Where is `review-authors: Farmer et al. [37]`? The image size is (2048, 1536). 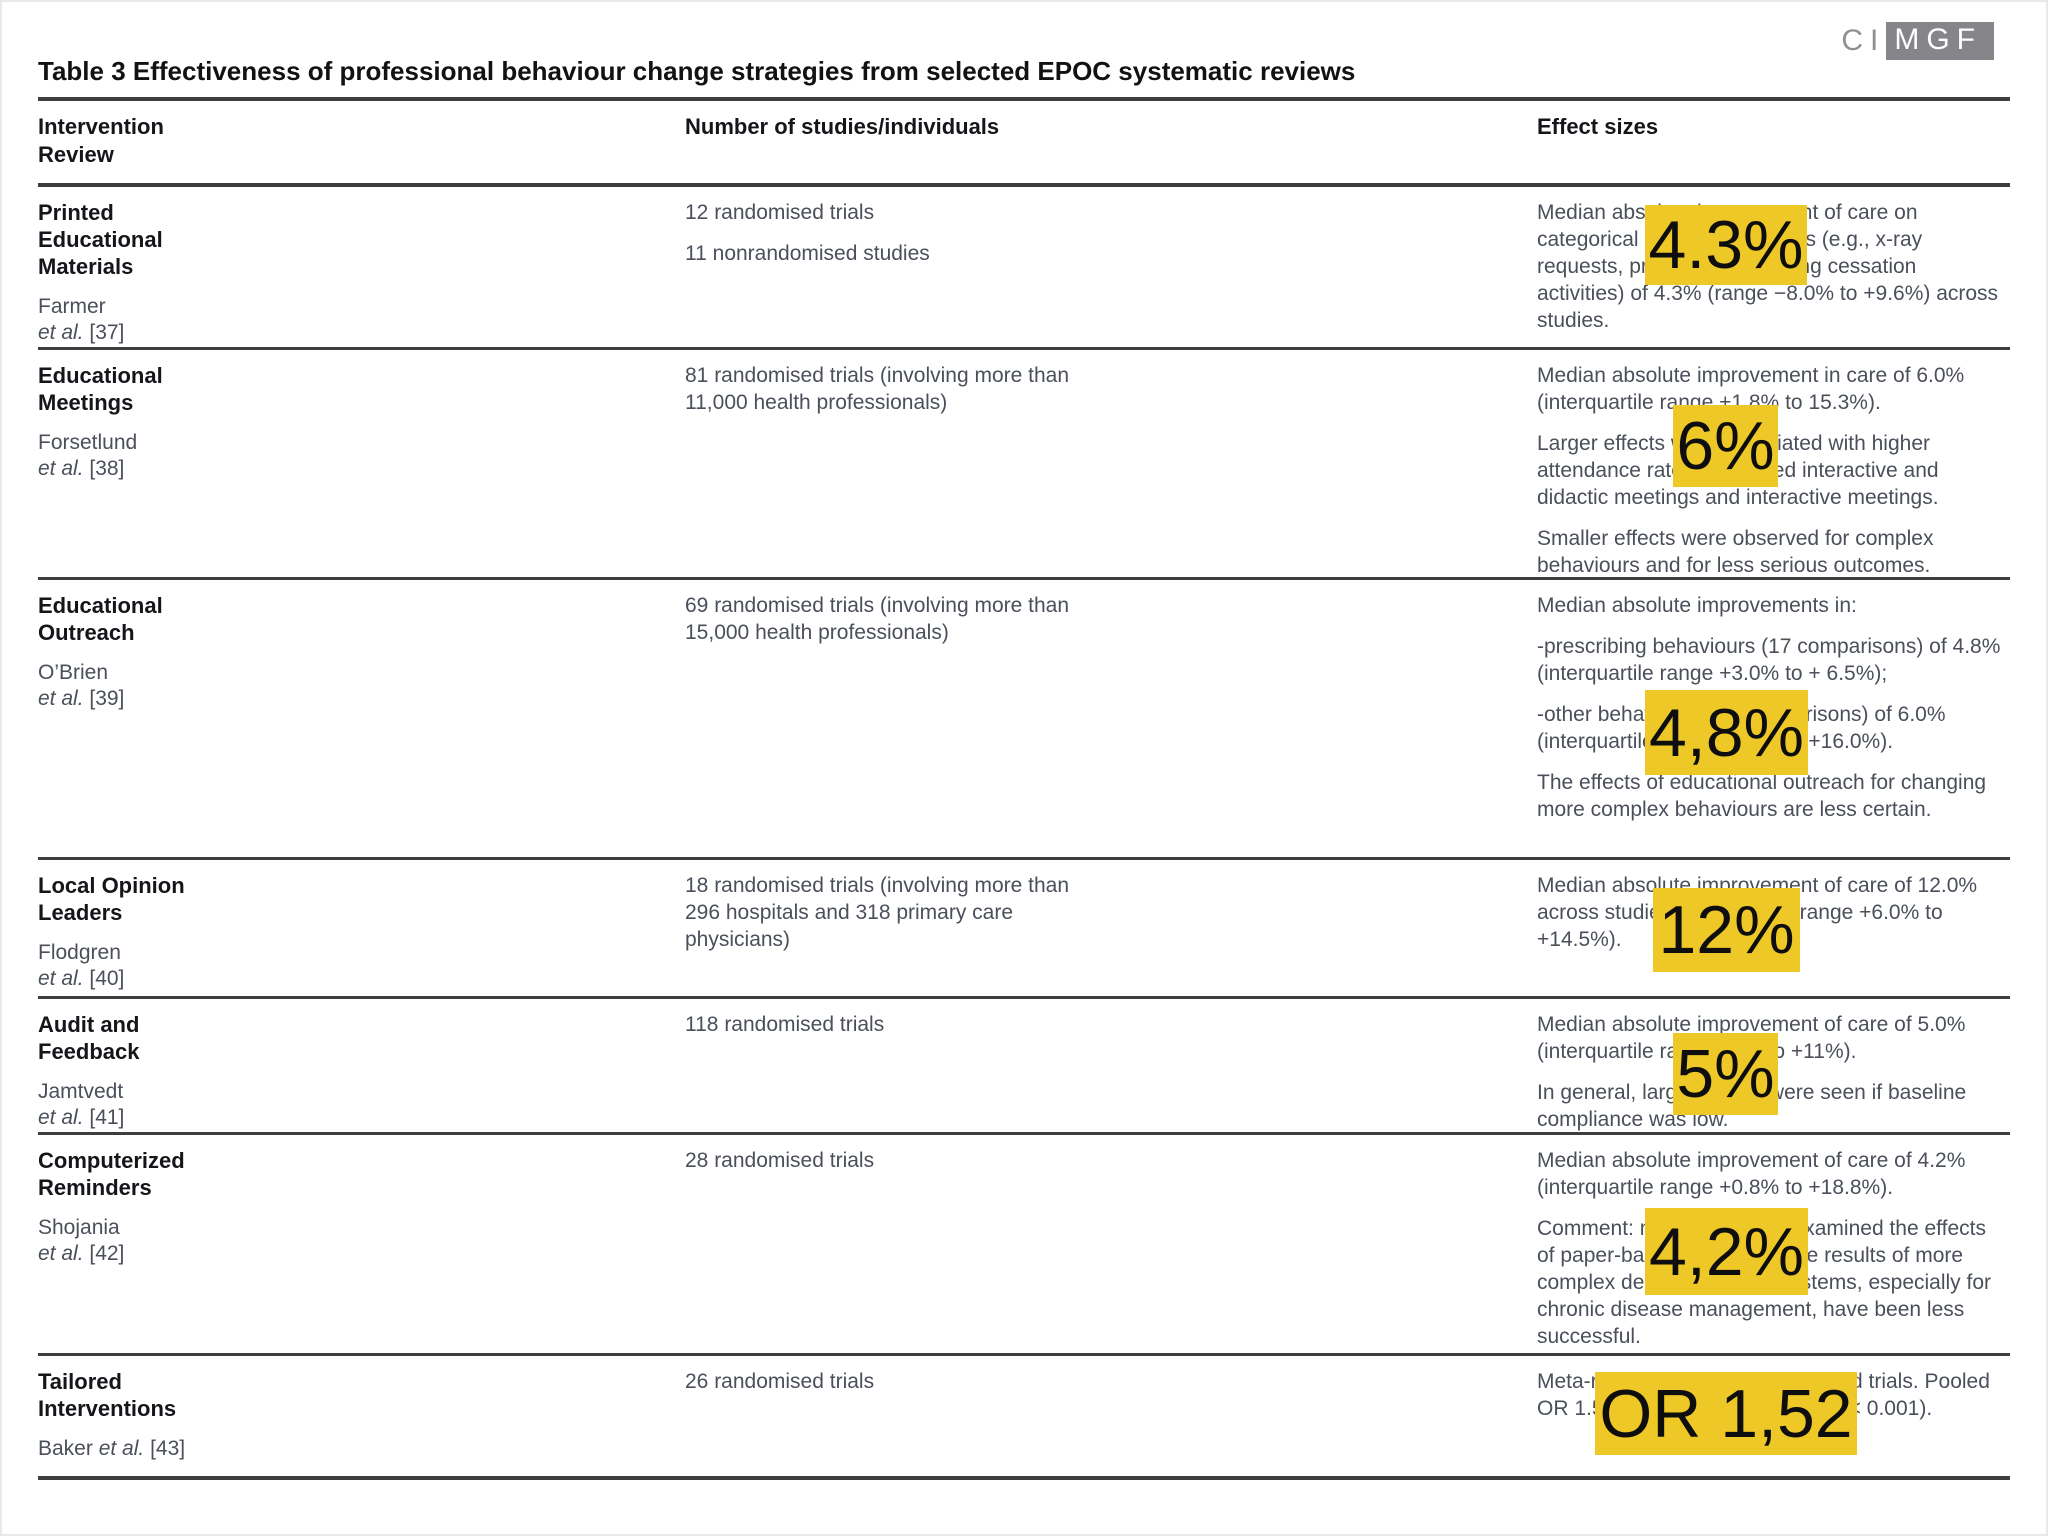
review-authors: Farmer et al. [37] is located at coordinates (81, 319).